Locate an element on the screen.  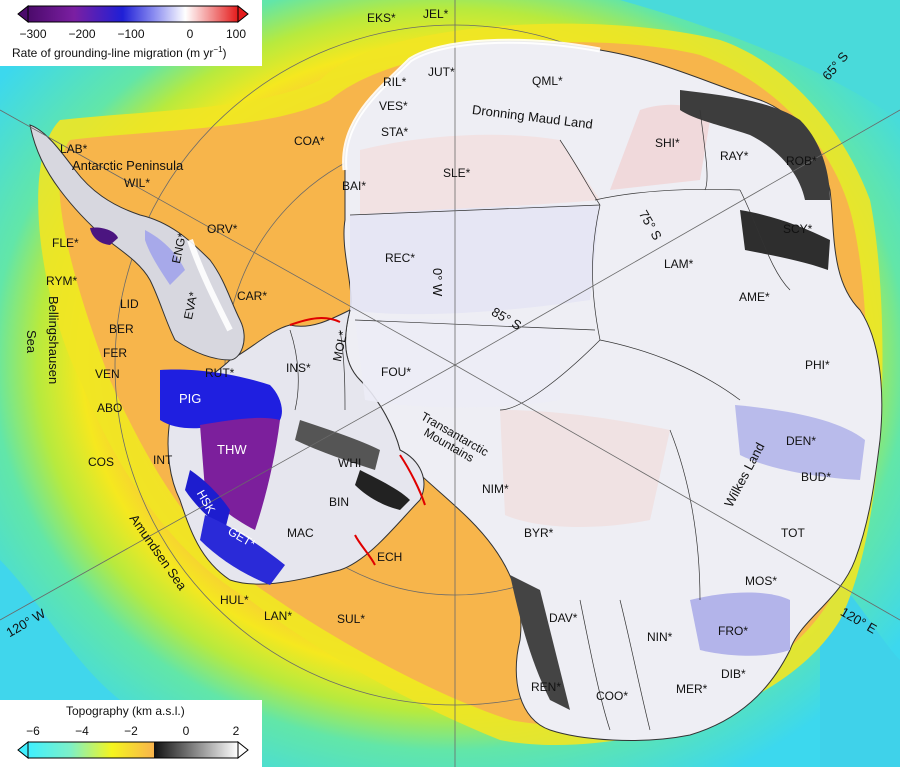
legend-top-tick: −200 is located at coordinates (82, 34).